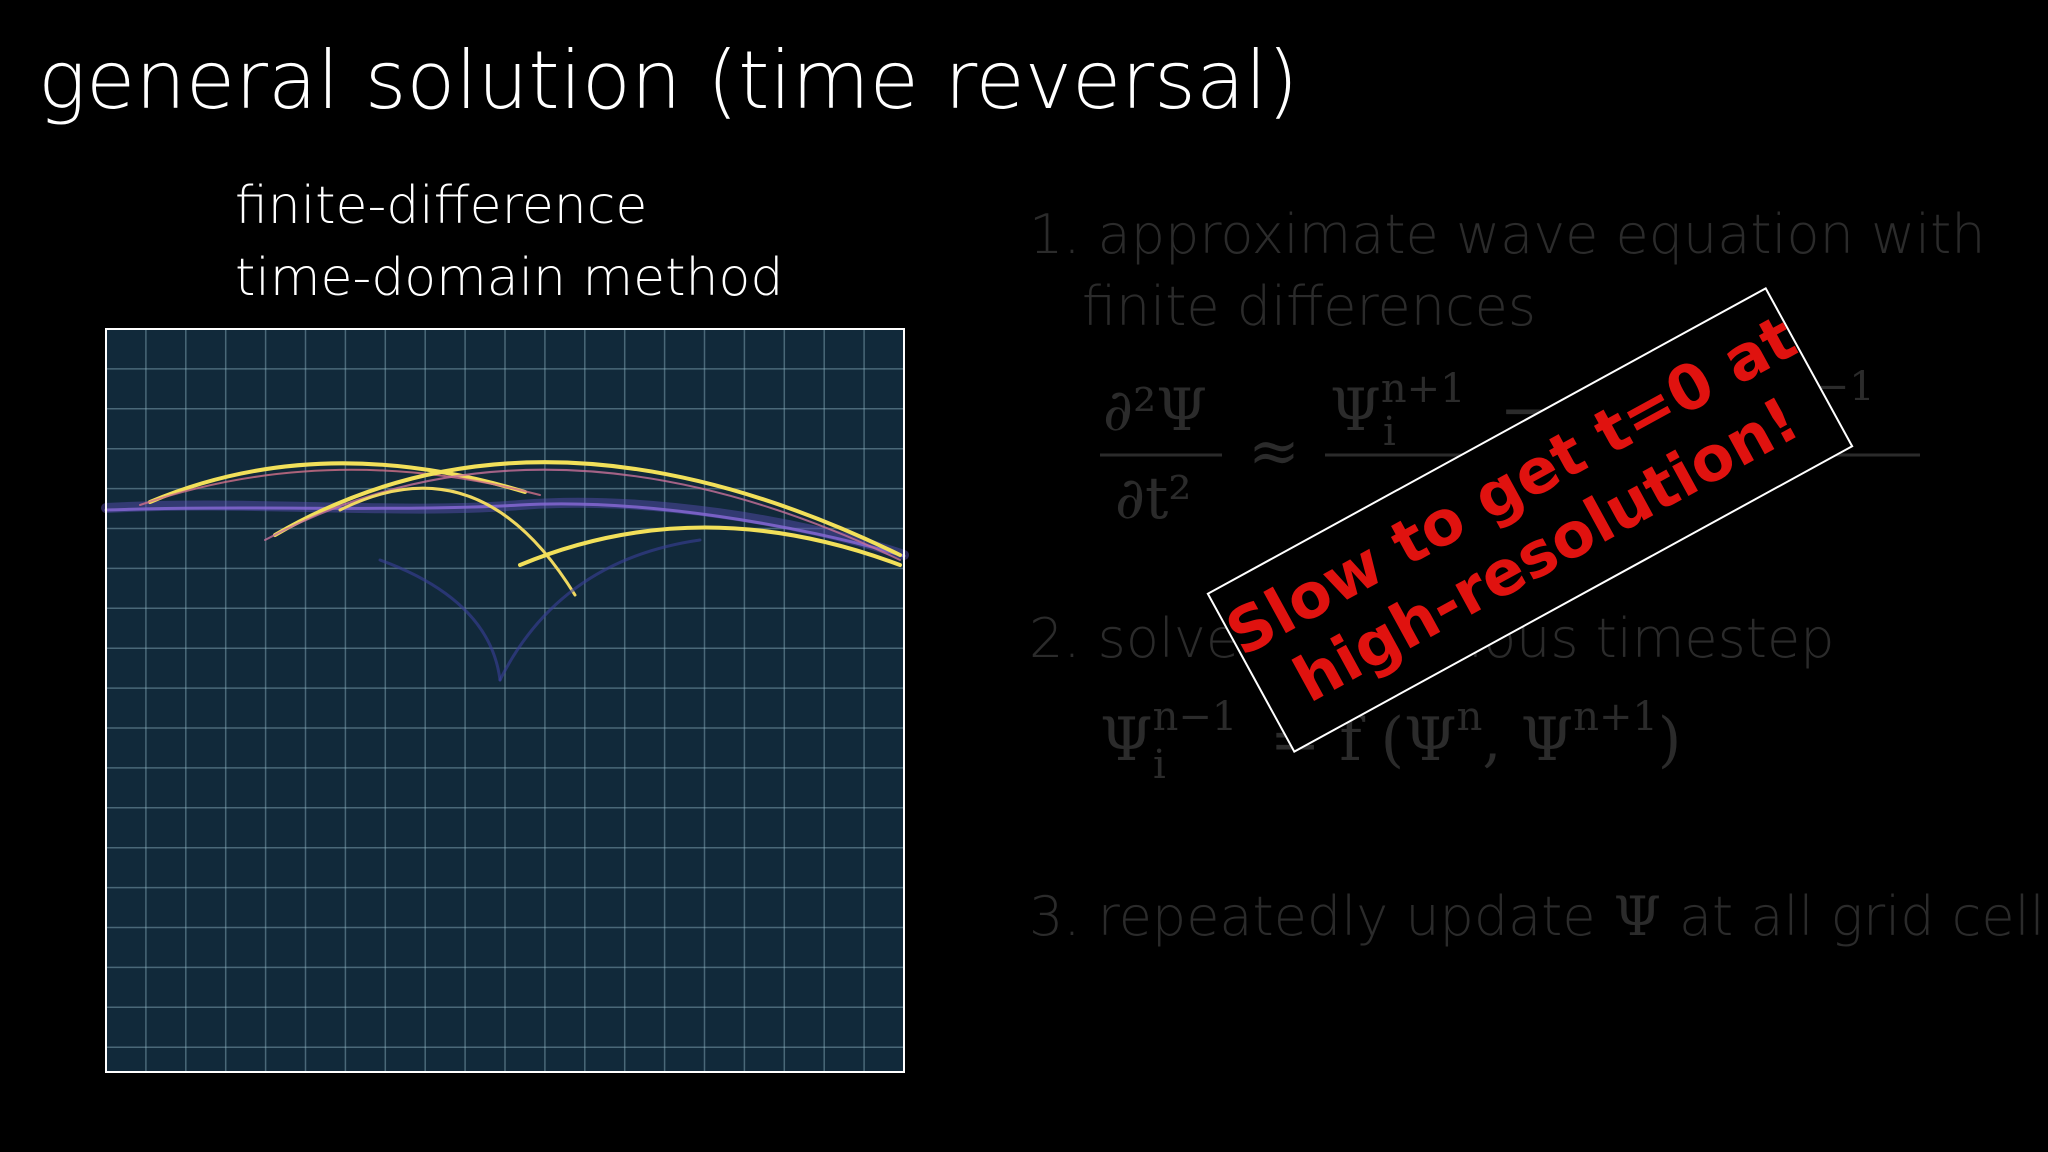  Describe the element at coordinates (441, 206) in the screenshot. I see `panel-caption: finite-difference` at that location.